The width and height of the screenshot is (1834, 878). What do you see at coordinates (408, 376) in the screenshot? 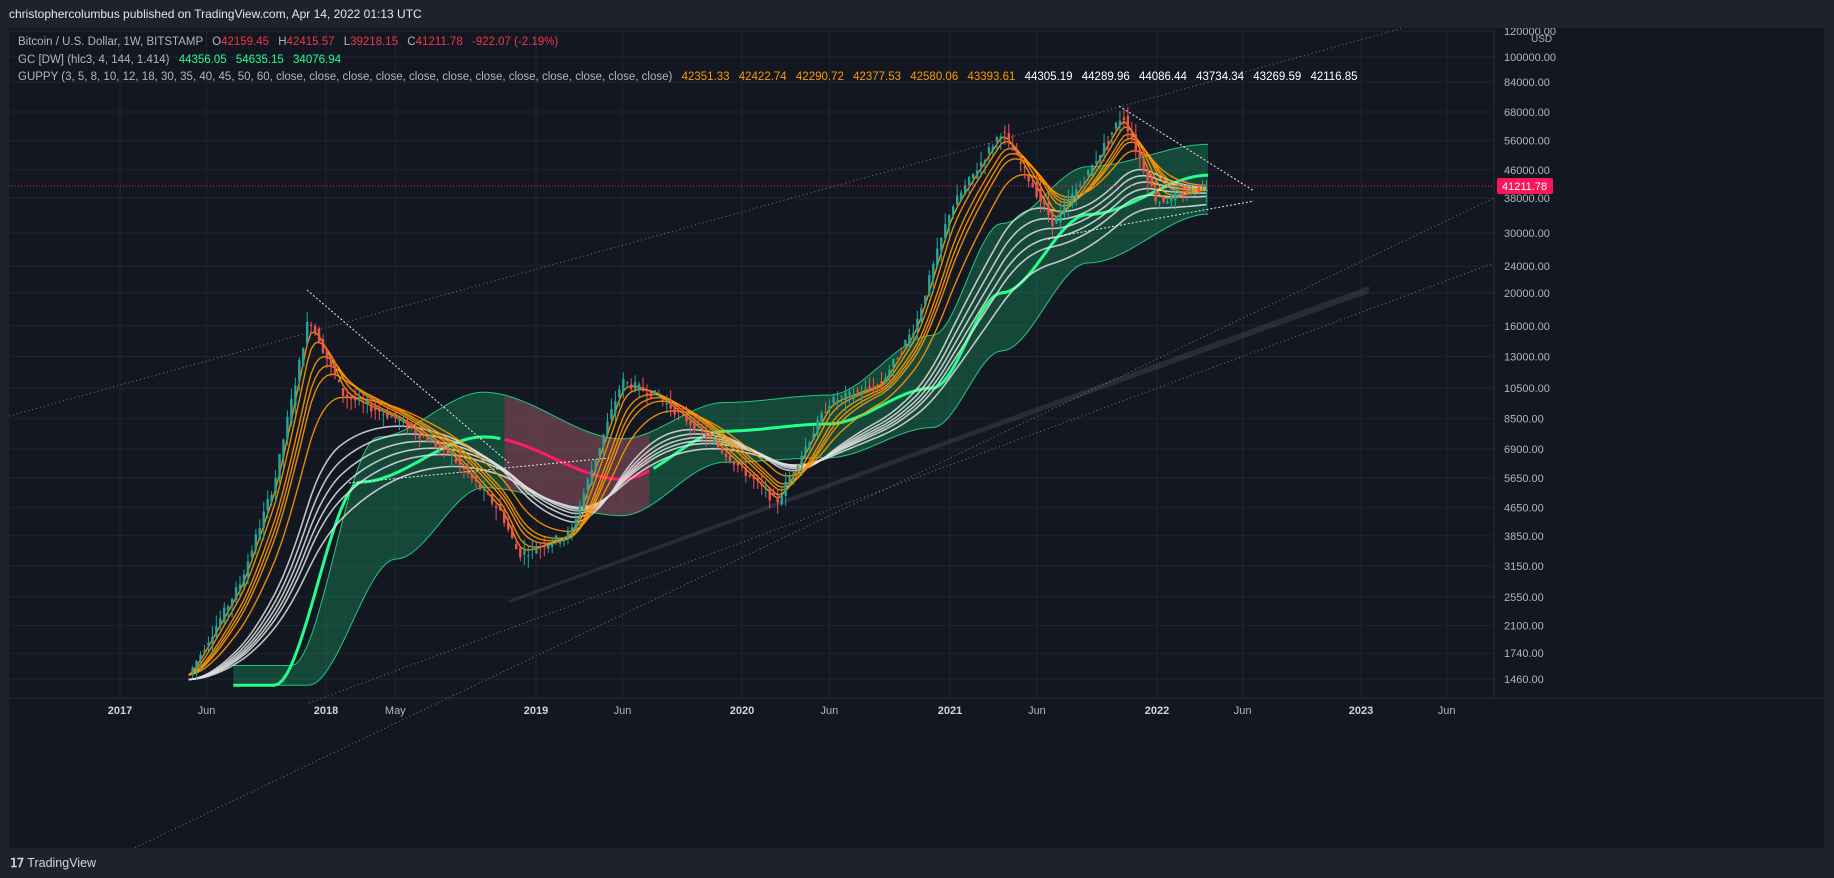
I see `drawn-trendline` at bounding box center [408, 376].